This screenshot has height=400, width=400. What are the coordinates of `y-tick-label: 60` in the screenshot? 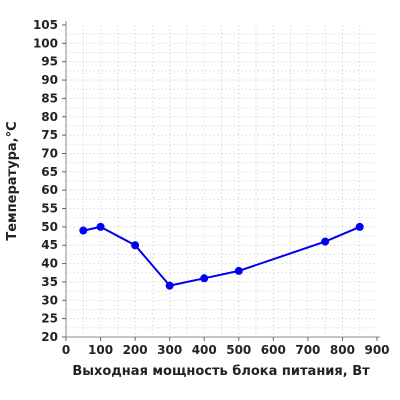 It's located at (49, 190).